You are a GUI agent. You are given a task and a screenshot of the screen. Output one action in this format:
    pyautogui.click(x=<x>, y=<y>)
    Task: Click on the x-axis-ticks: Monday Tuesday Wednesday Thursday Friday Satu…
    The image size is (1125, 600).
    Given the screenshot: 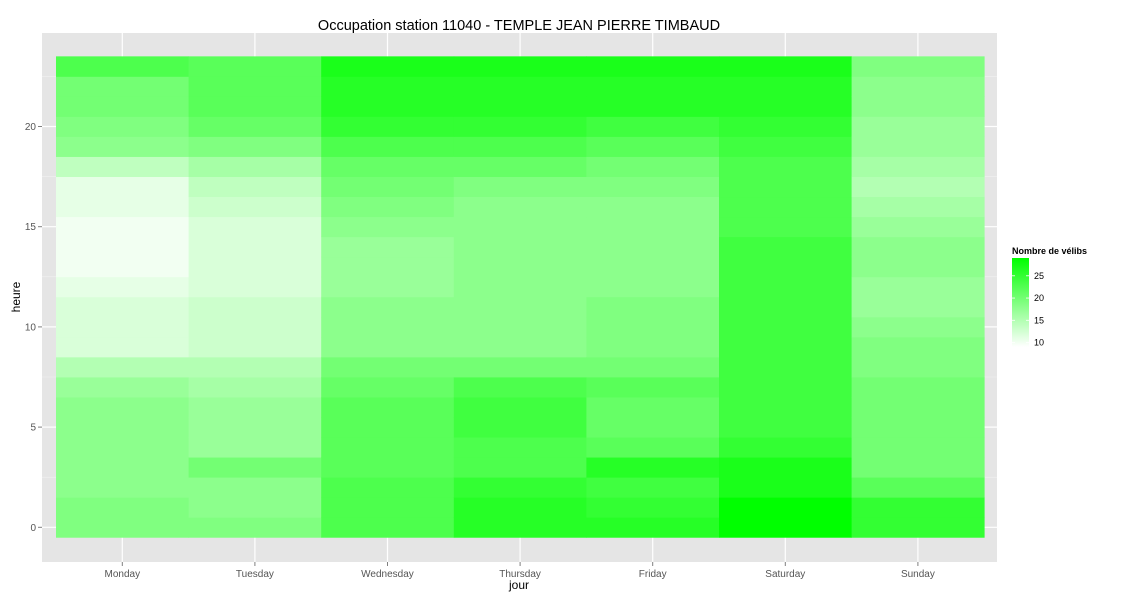 What is the action you would take?
    pyautogui.click(x=520, y=571)
    